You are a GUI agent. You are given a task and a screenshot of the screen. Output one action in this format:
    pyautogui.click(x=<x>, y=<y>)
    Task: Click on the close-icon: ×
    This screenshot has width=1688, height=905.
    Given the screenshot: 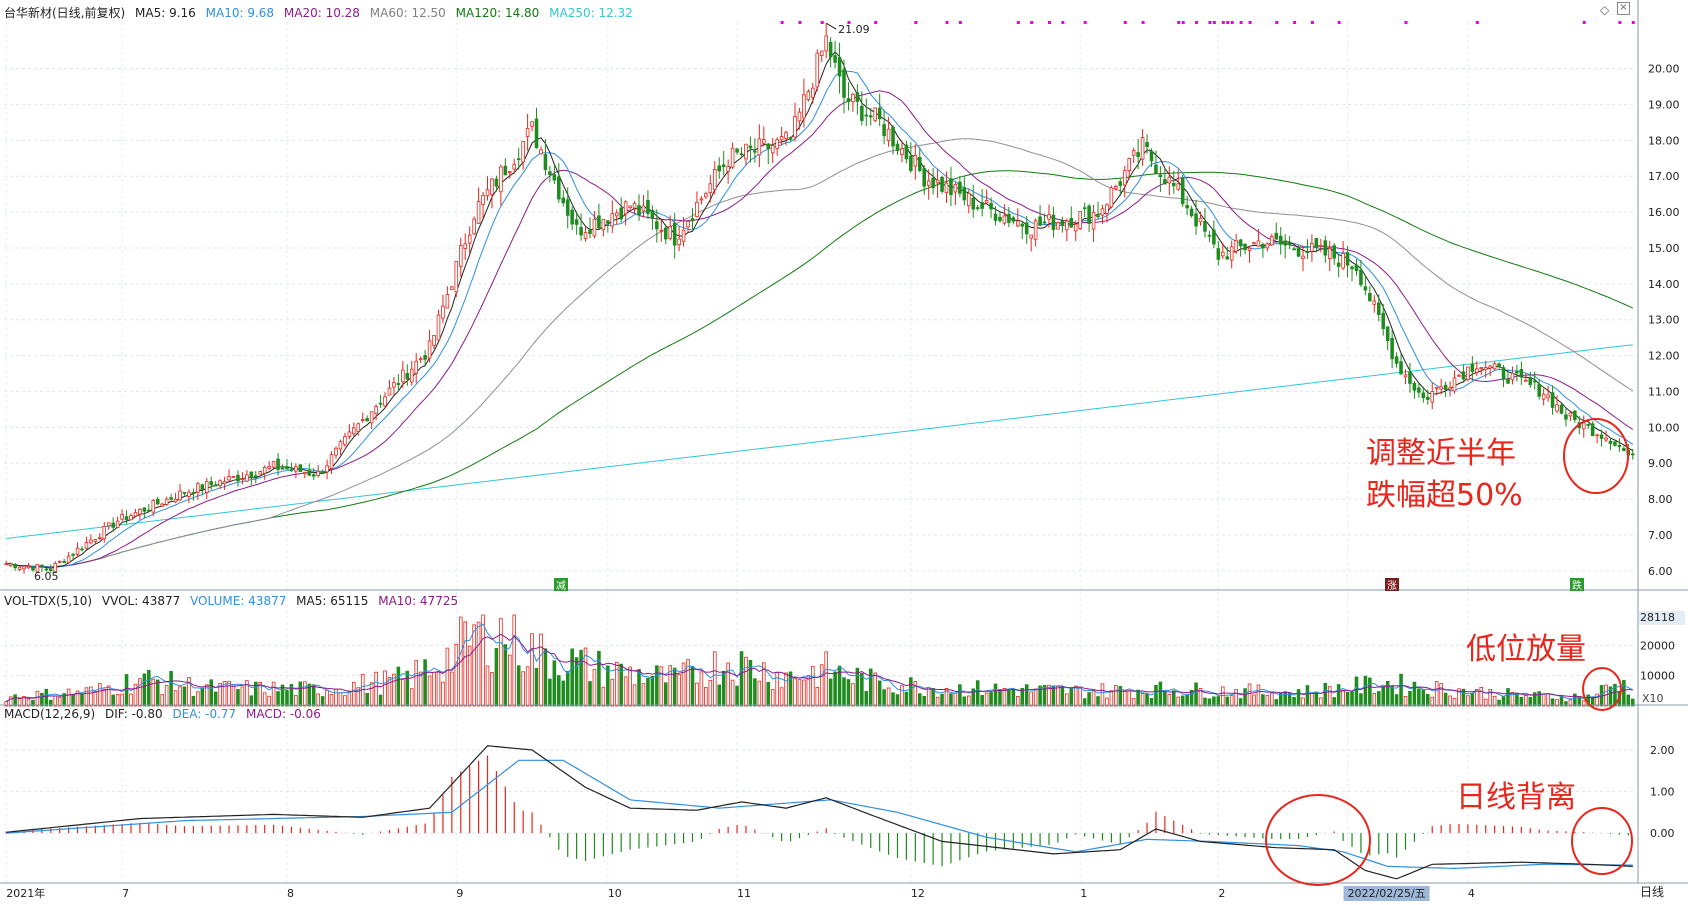 What is the action you would take?
    pyautogui.click(x=1623, y=8)
    